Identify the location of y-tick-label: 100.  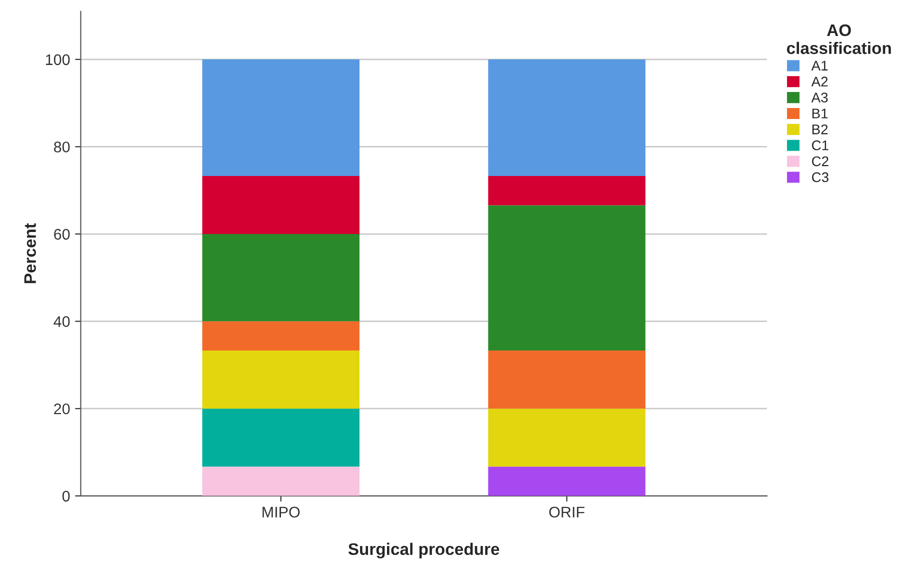
(58, 60).